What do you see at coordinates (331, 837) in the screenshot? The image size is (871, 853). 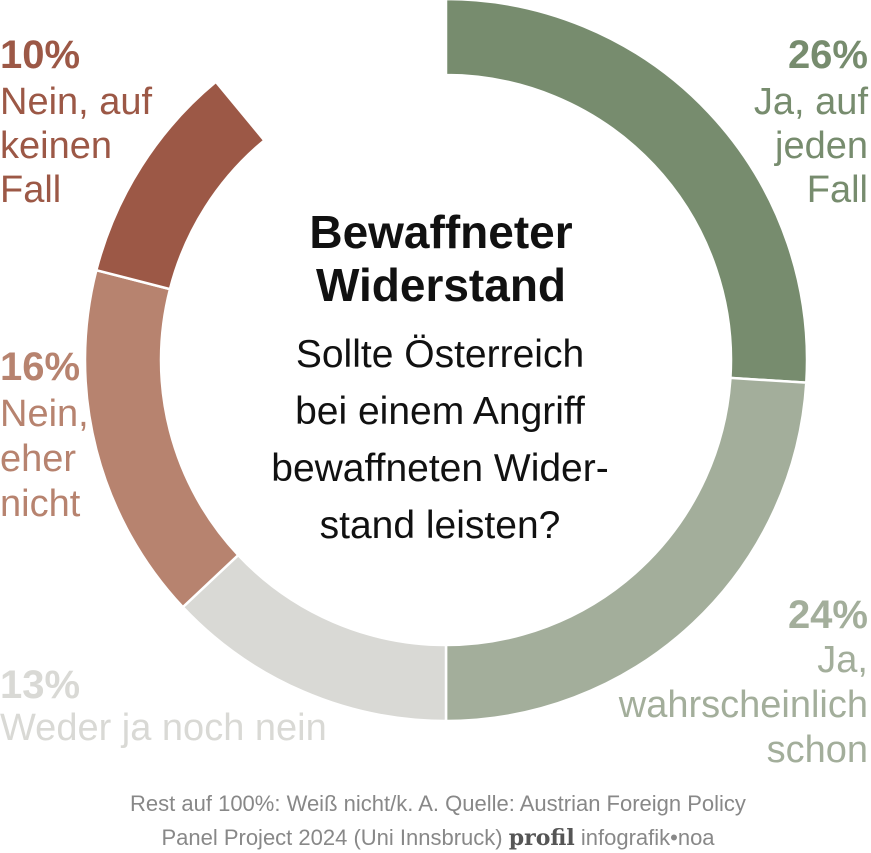 I see `footer: Panel Project 2024 (Uni Innsbruck)` at bounding box center [331, 837].